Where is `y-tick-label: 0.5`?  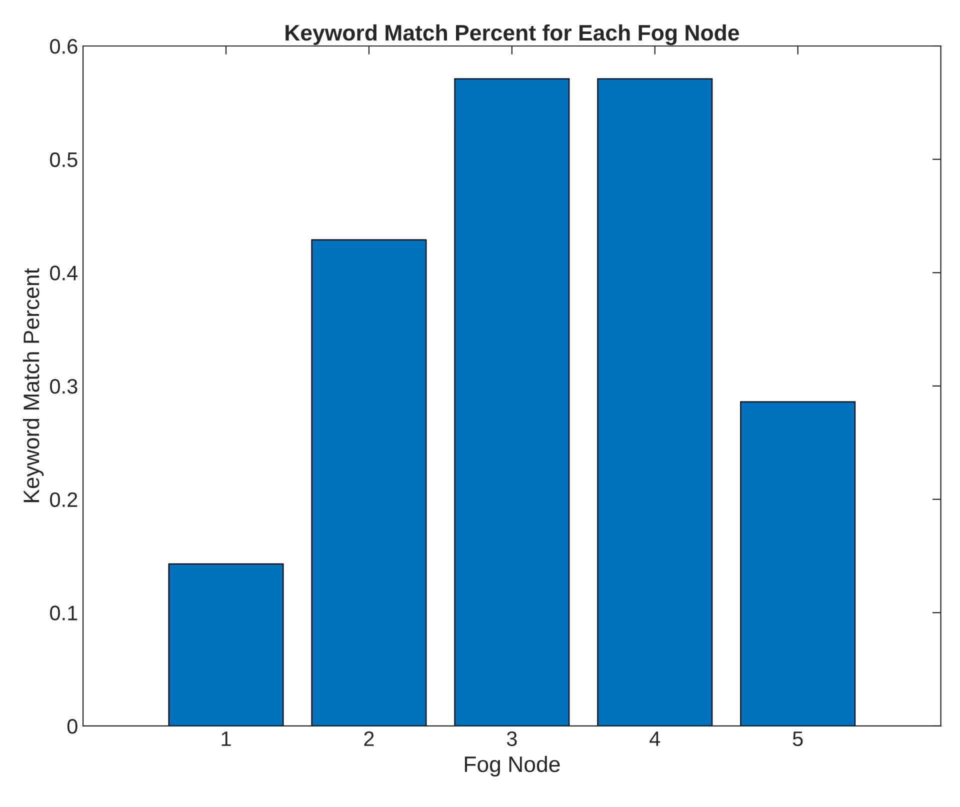 y-tick-label: 0.5 is located at coordinates (64, 160).